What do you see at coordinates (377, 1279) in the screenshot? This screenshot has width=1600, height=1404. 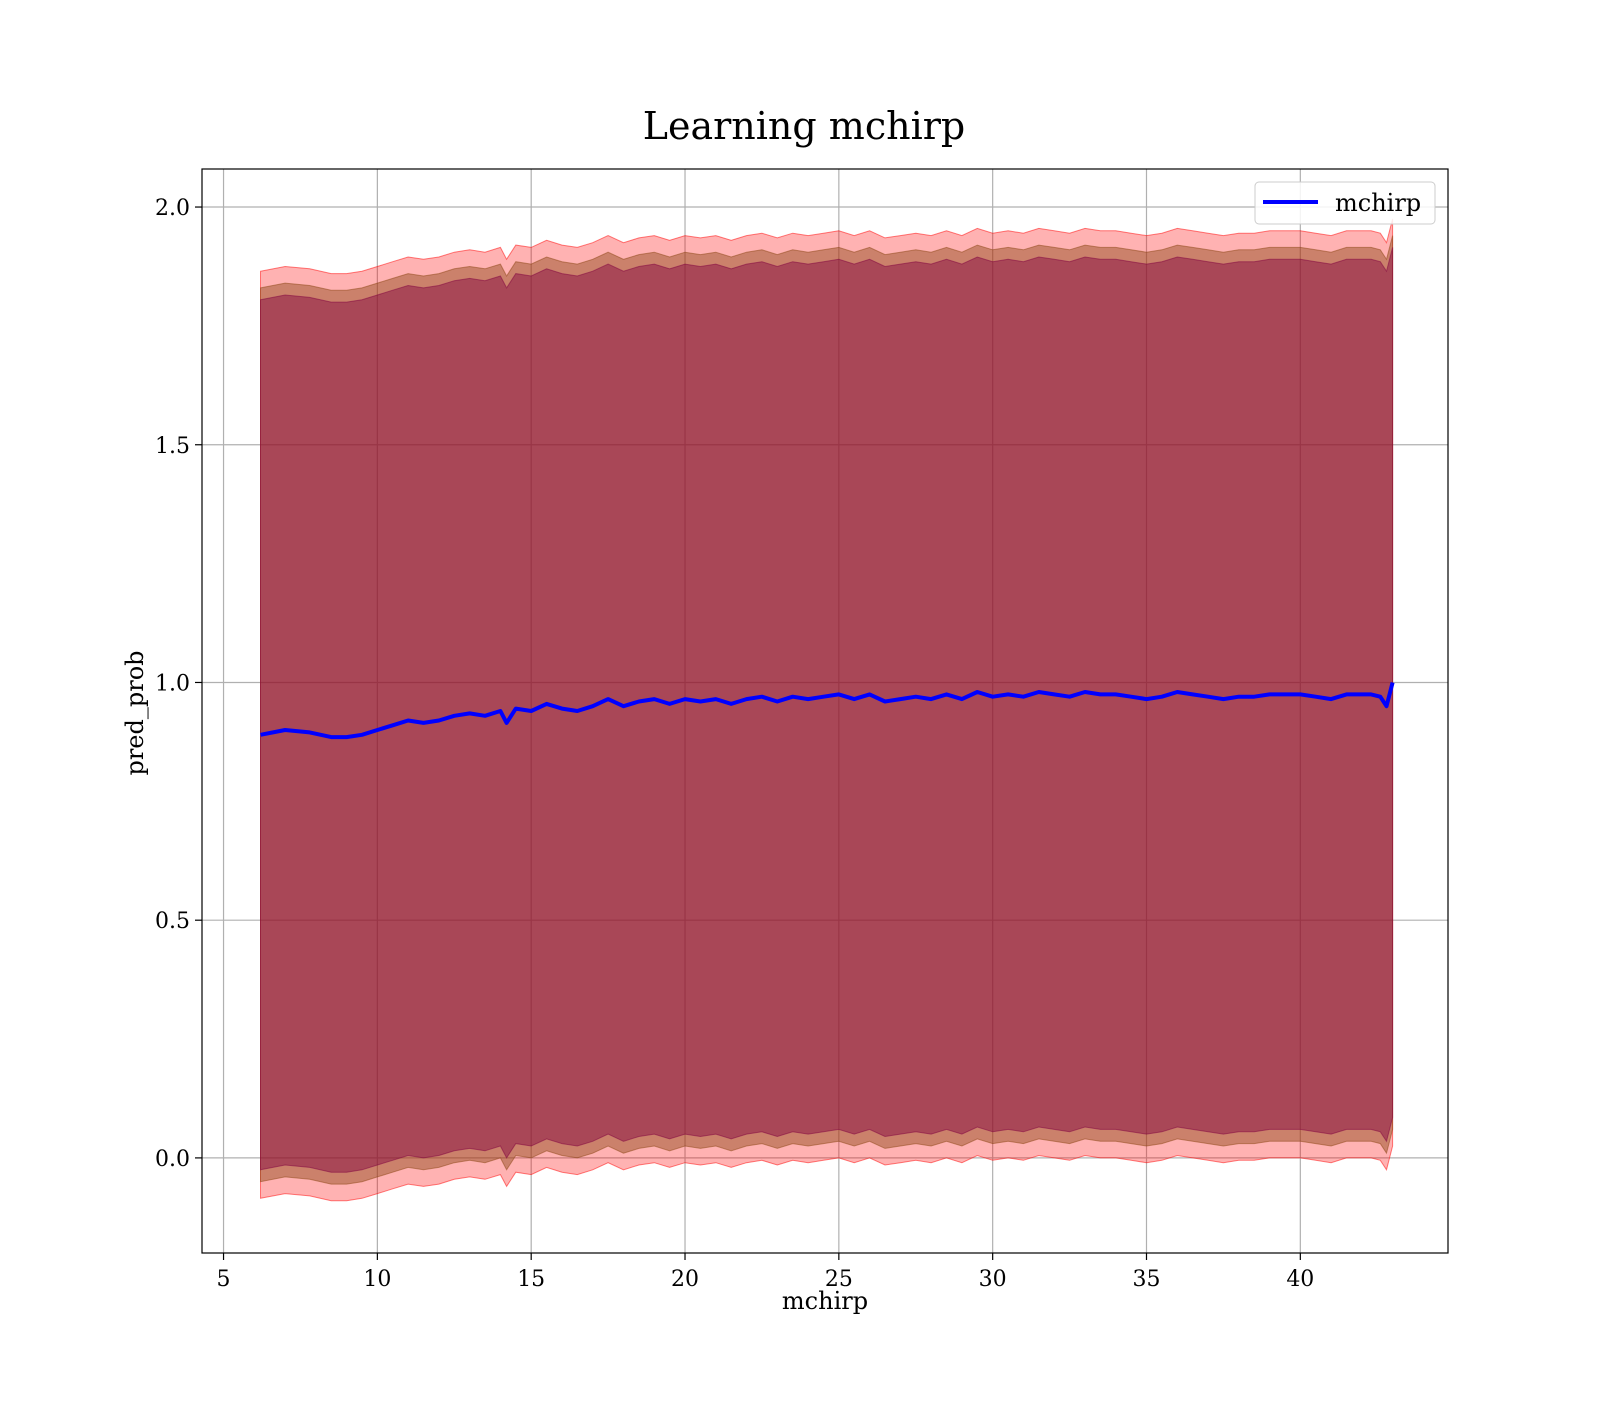 I see `x-tick-label: 10` at bounding box center [377, 1279].